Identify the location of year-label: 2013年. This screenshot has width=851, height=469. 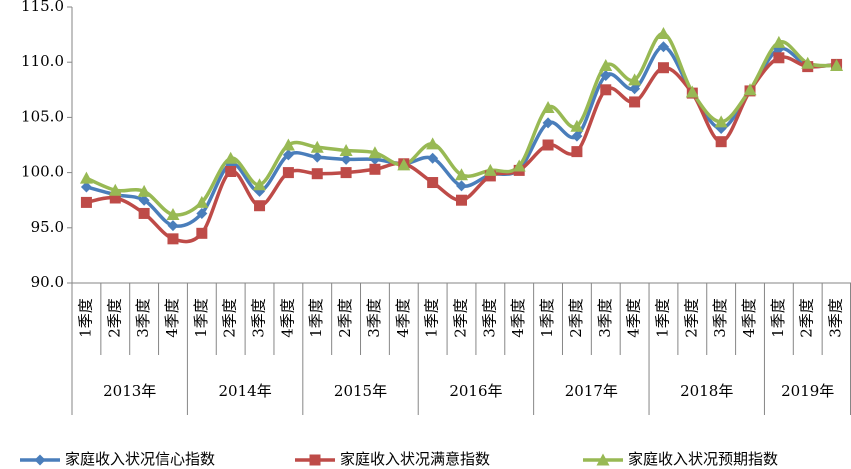
(129, 391).